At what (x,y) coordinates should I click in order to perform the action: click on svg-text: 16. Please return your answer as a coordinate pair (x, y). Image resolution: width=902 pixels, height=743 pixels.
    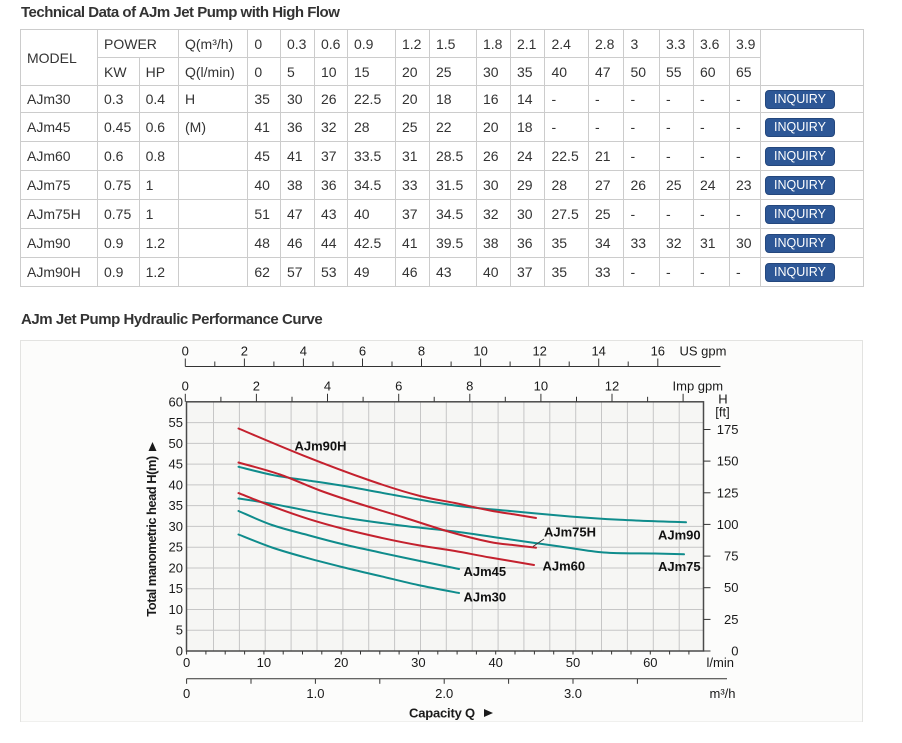
    Looking at the image, I should click on (658, 350).